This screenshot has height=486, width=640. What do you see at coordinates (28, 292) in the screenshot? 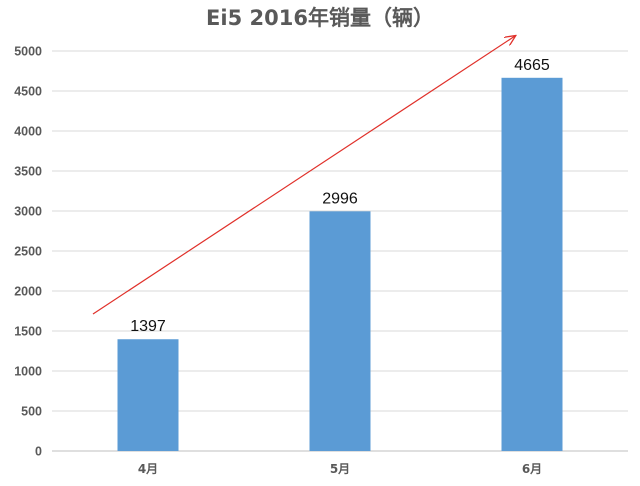
I see `y-tick-label: 2000` at bounding box center [28, 292].